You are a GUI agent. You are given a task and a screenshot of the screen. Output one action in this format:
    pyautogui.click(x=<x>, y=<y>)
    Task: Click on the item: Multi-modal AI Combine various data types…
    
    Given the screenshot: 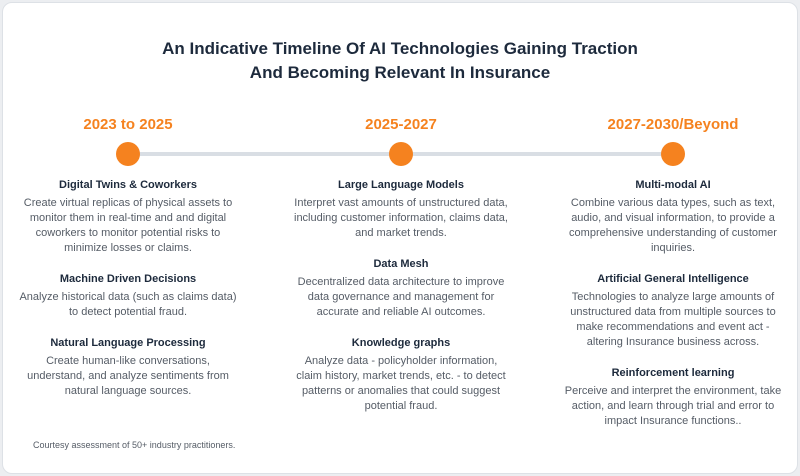 What is the action you would take?
    pyautogui.click(x=673, y=217)
    